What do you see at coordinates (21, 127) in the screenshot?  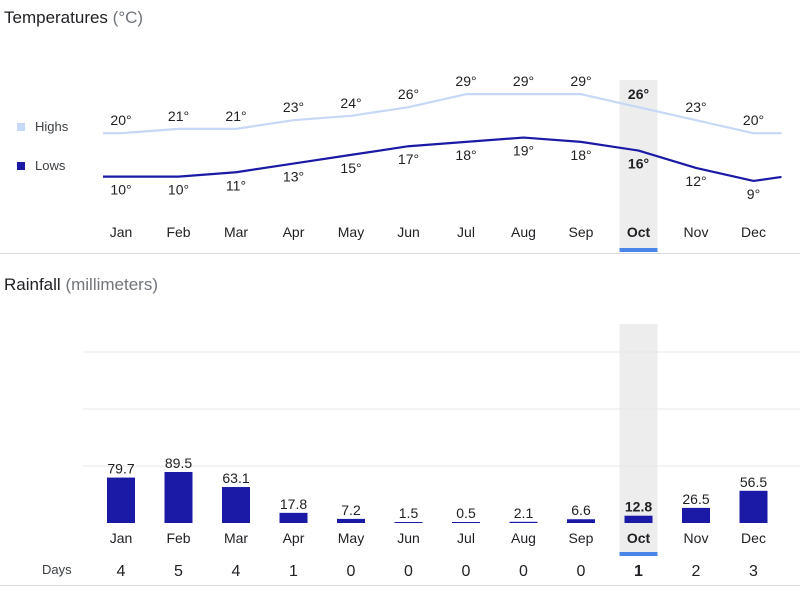 I see `highs-legend-swatch` at bounding box center [21, 127].